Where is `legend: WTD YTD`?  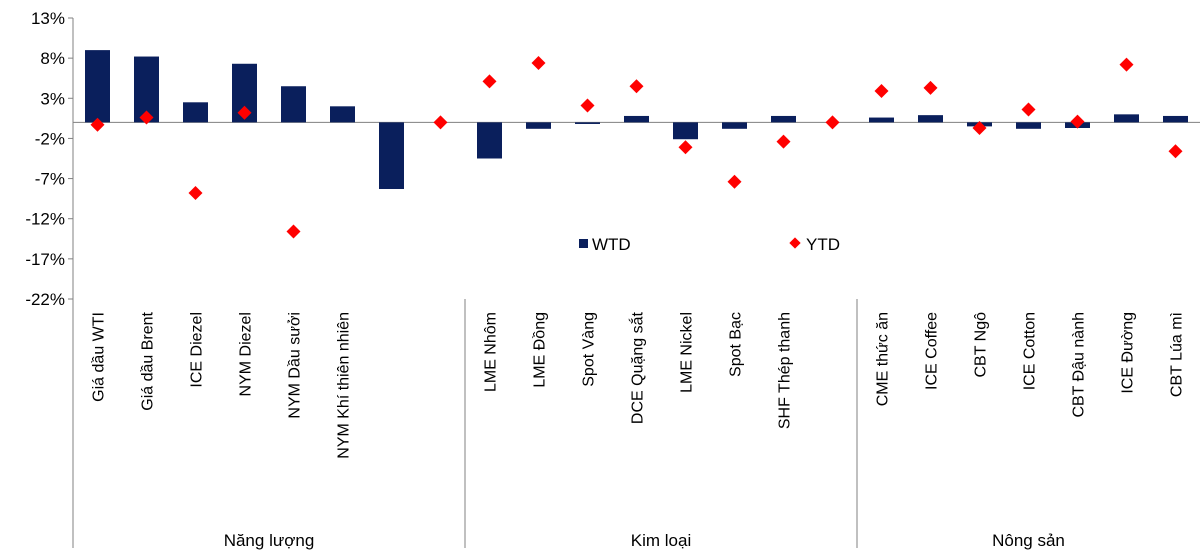
legend: WTD YTD is located at coordinates (709, 244).